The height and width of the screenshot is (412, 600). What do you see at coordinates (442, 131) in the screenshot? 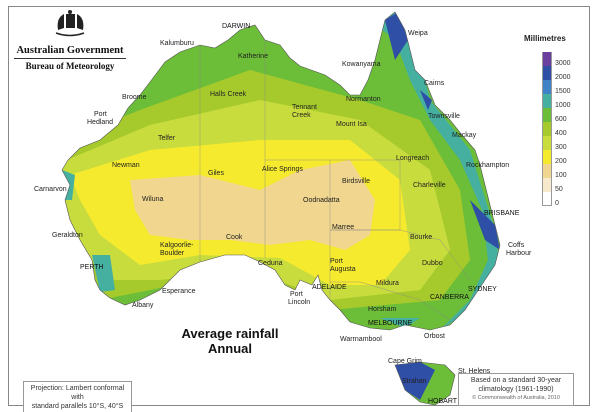
I see `zone-2000` at bounding box center [442, 131].